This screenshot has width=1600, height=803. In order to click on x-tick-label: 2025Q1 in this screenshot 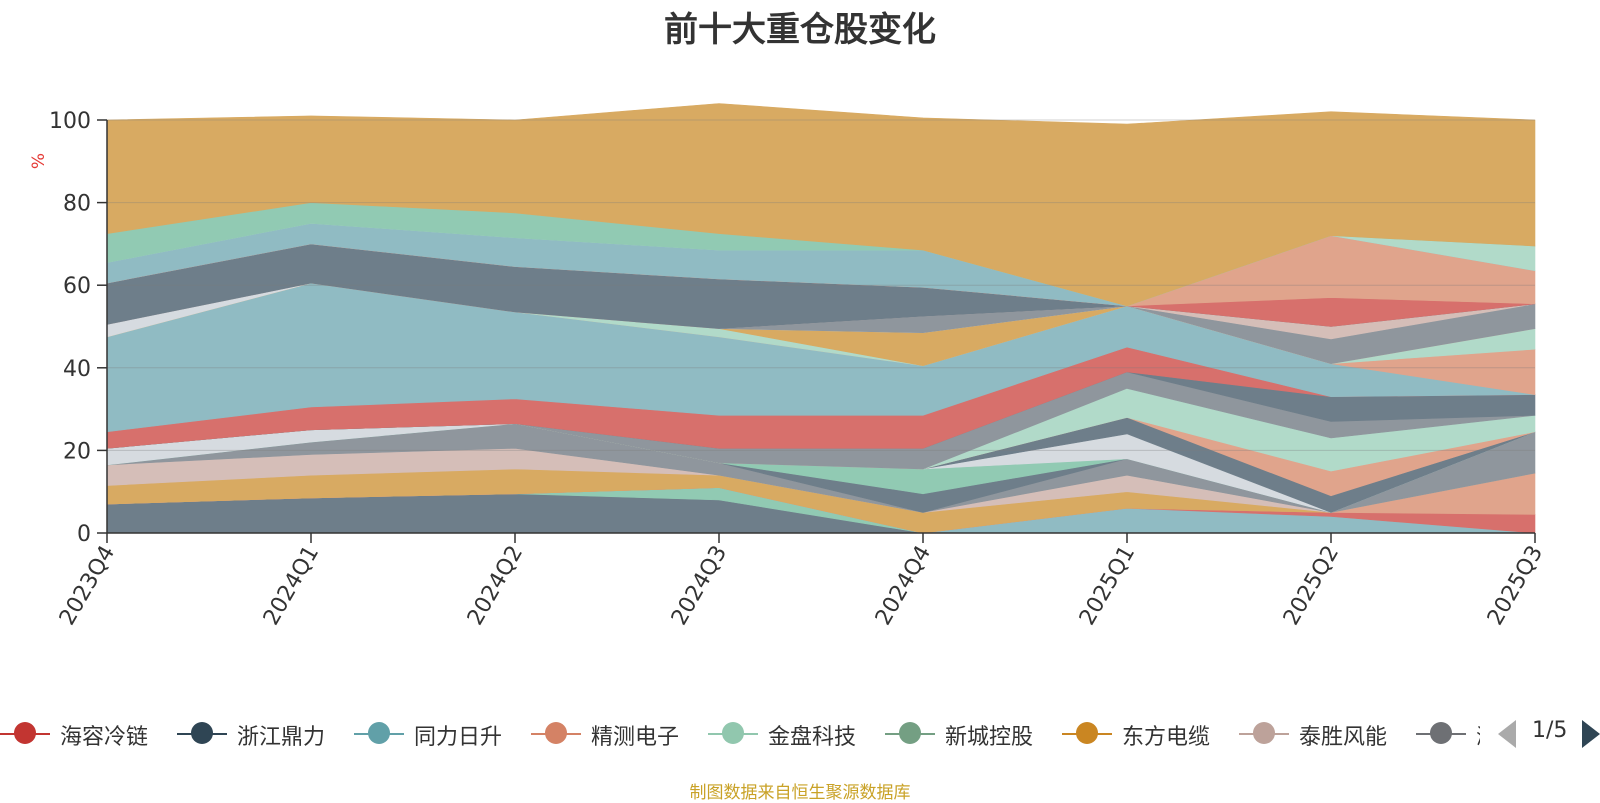, I will do `click(1107, 586)`.